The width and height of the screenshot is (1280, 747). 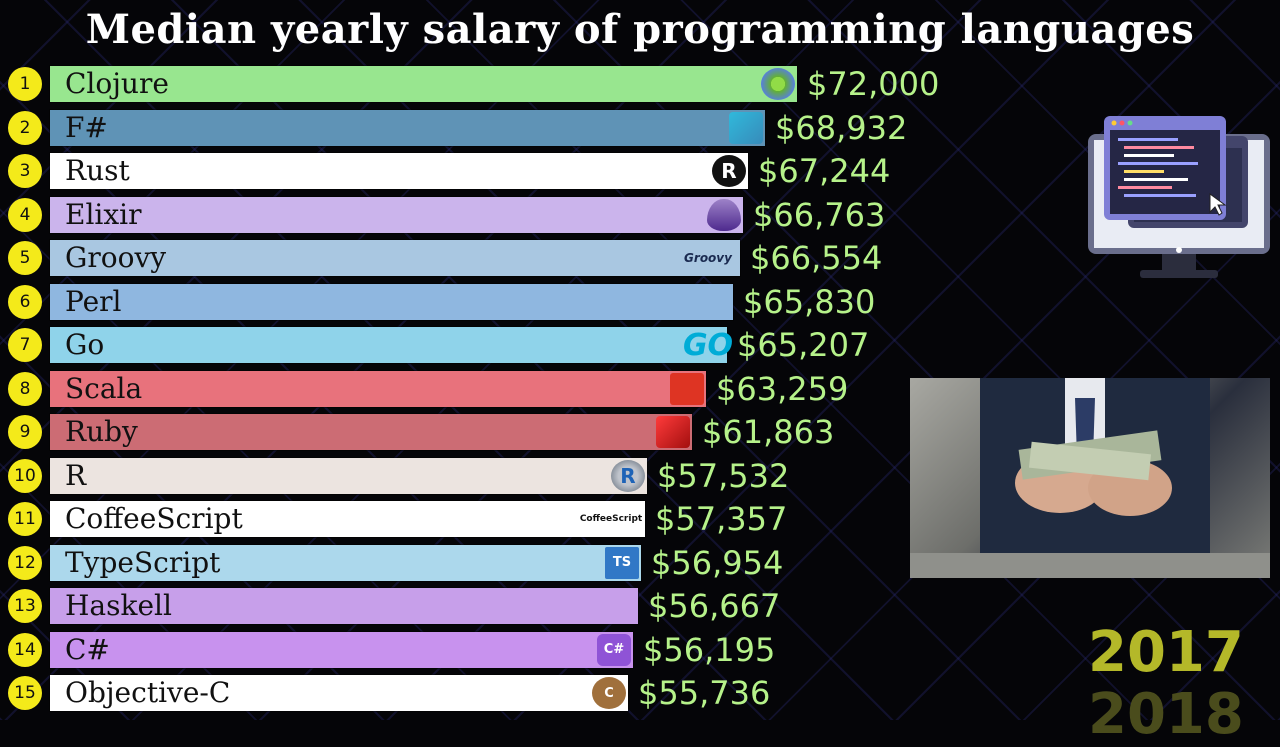 I want to click on groovy-icon: Groovy, so click(x=708, y=258).